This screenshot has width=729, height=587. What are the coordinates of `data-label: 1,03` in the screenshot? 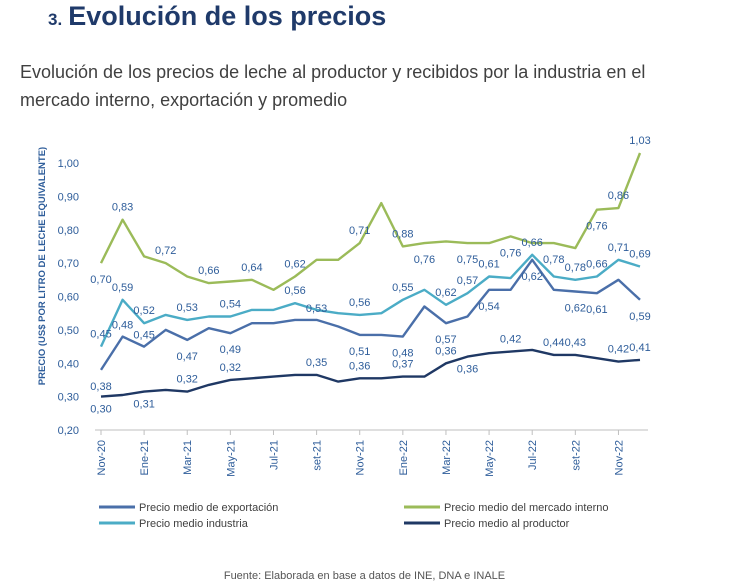 It's located at (639, 141).